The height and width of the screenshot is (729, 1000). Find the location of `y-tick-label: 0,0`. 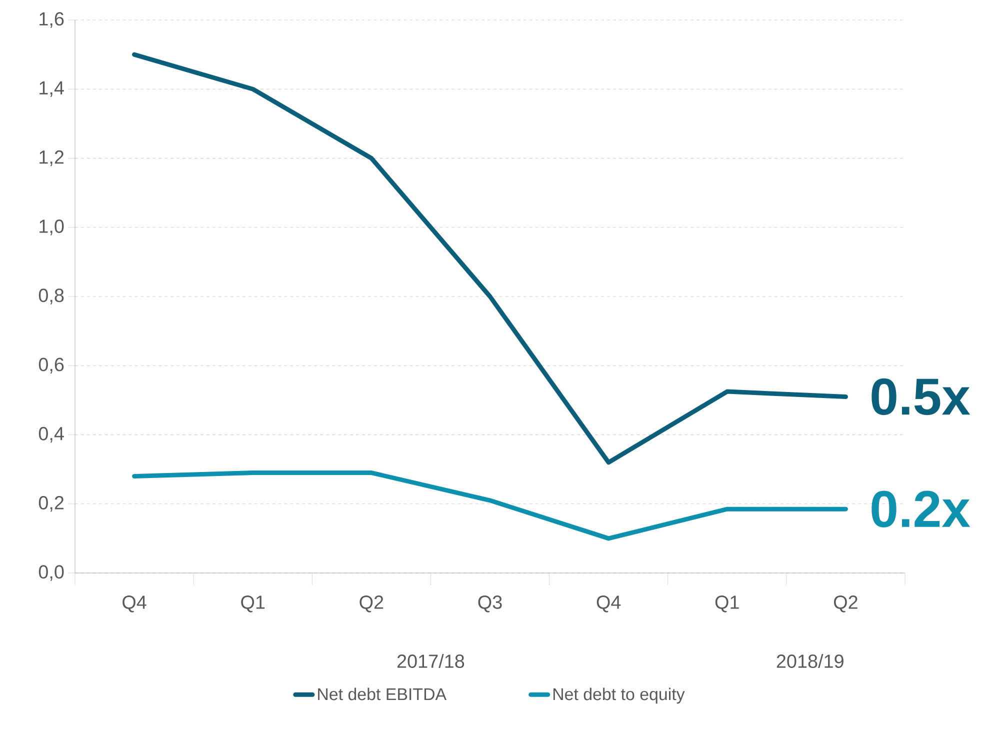

y-tick-label: 0,0 is located at coordinates (51, 573).